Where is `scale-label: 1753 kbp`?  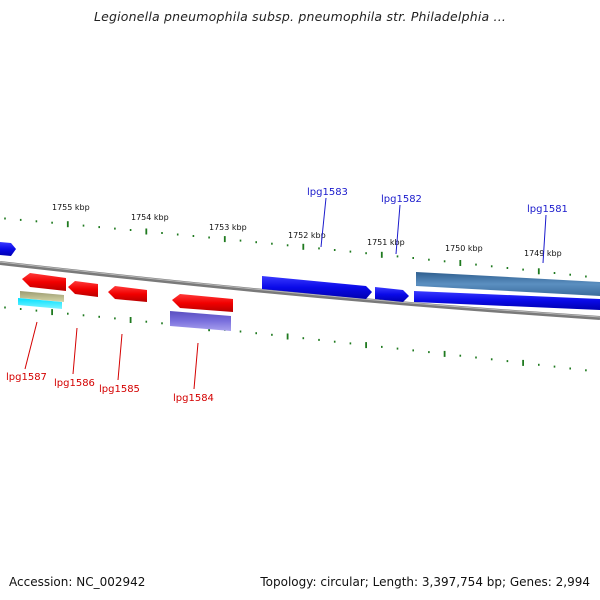 scale-label: 1753 kbp is located at coordinates (228, 227).